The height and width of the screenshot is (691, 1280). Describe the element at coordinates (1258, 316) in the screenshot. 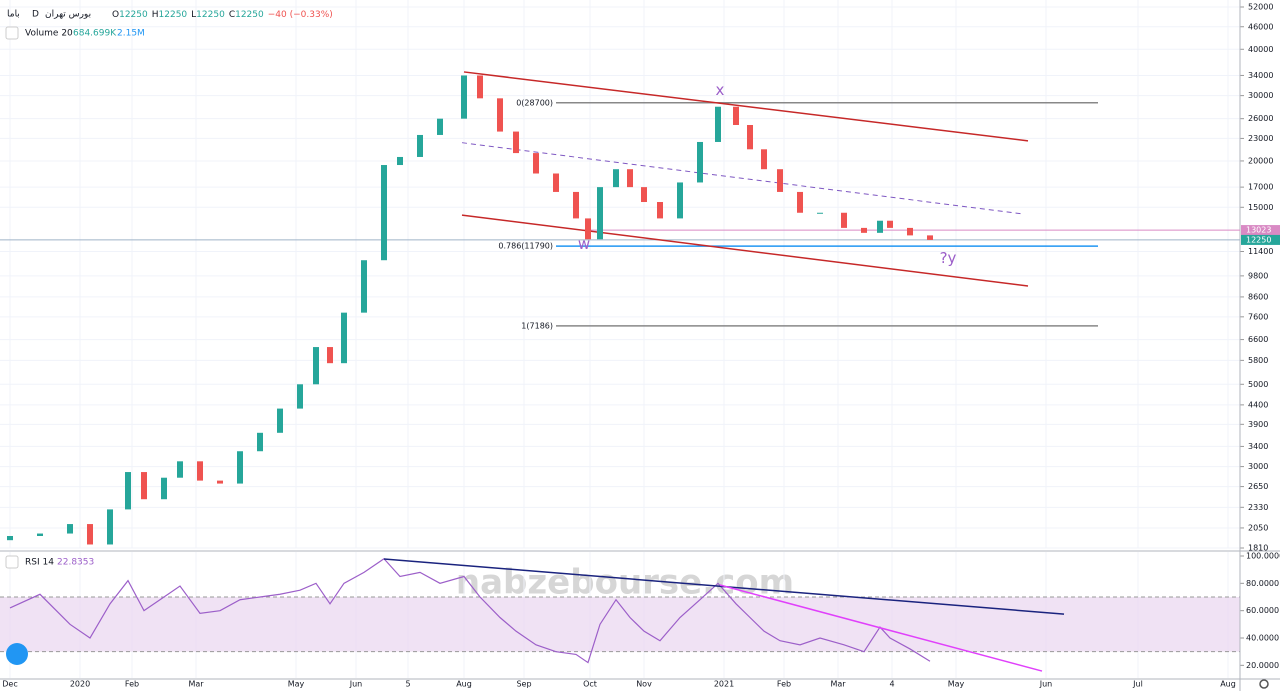

I see `y-tick-label: 7600` at that location.